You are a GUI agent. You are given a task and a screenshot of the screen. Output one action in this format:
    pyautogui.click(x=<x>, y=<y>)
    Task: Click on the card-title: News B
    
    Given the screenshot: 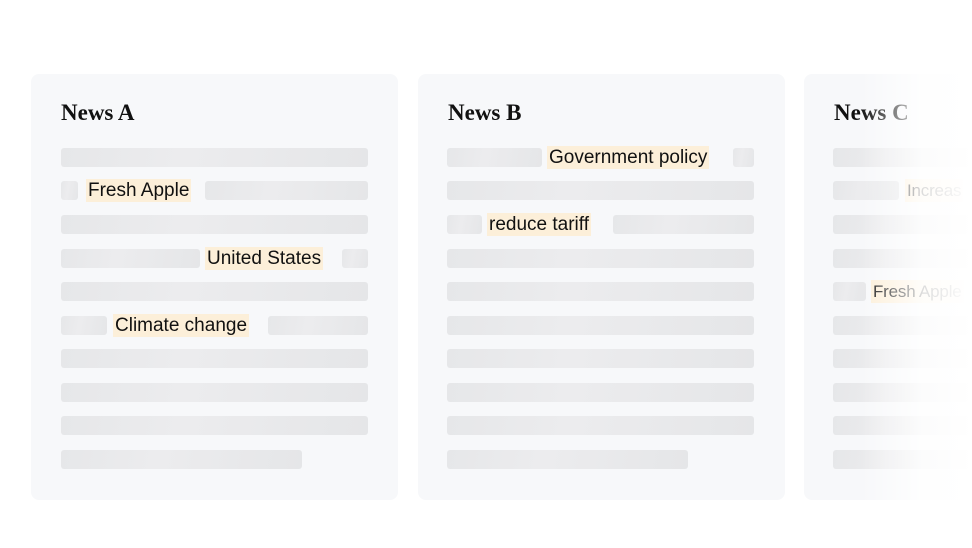 What is the action you would take?
    pyautogui.click(x=485, y=112)
    